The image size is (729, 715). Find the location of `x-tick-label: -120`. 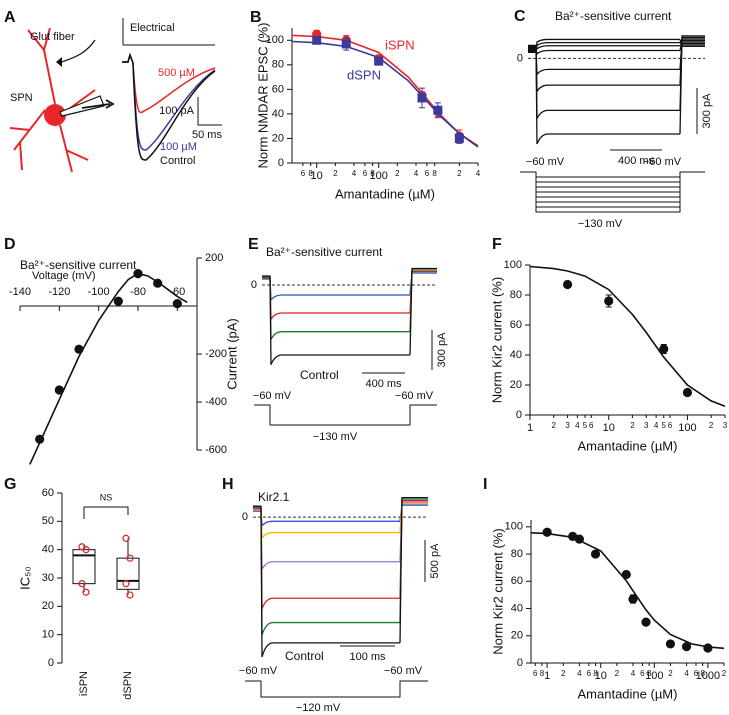

x-tick-label: -120 is located at coordinates (59, 292).